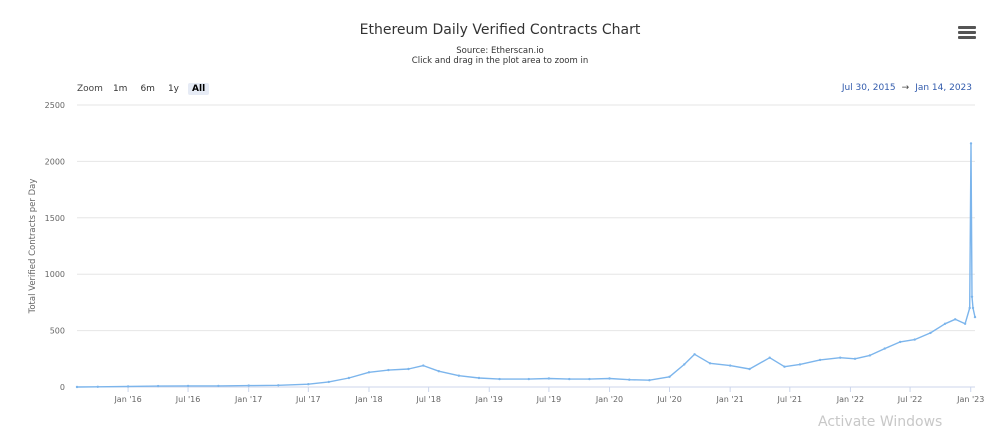 The image size is (986, 431). I want to click on x-tick-label: Jul '16, so click(188, 399).